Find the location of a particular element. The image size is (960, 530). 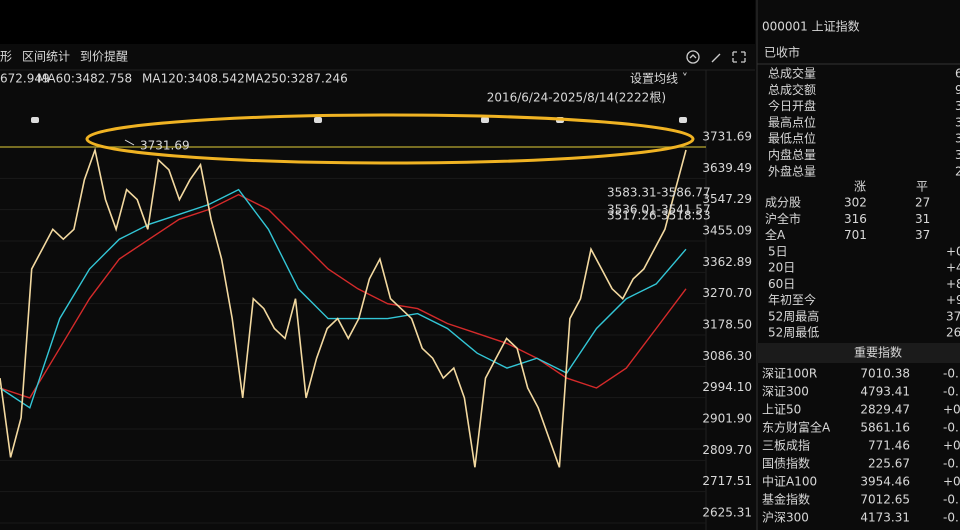

index-price: 7010.38 is located at coordinates (885, 374).